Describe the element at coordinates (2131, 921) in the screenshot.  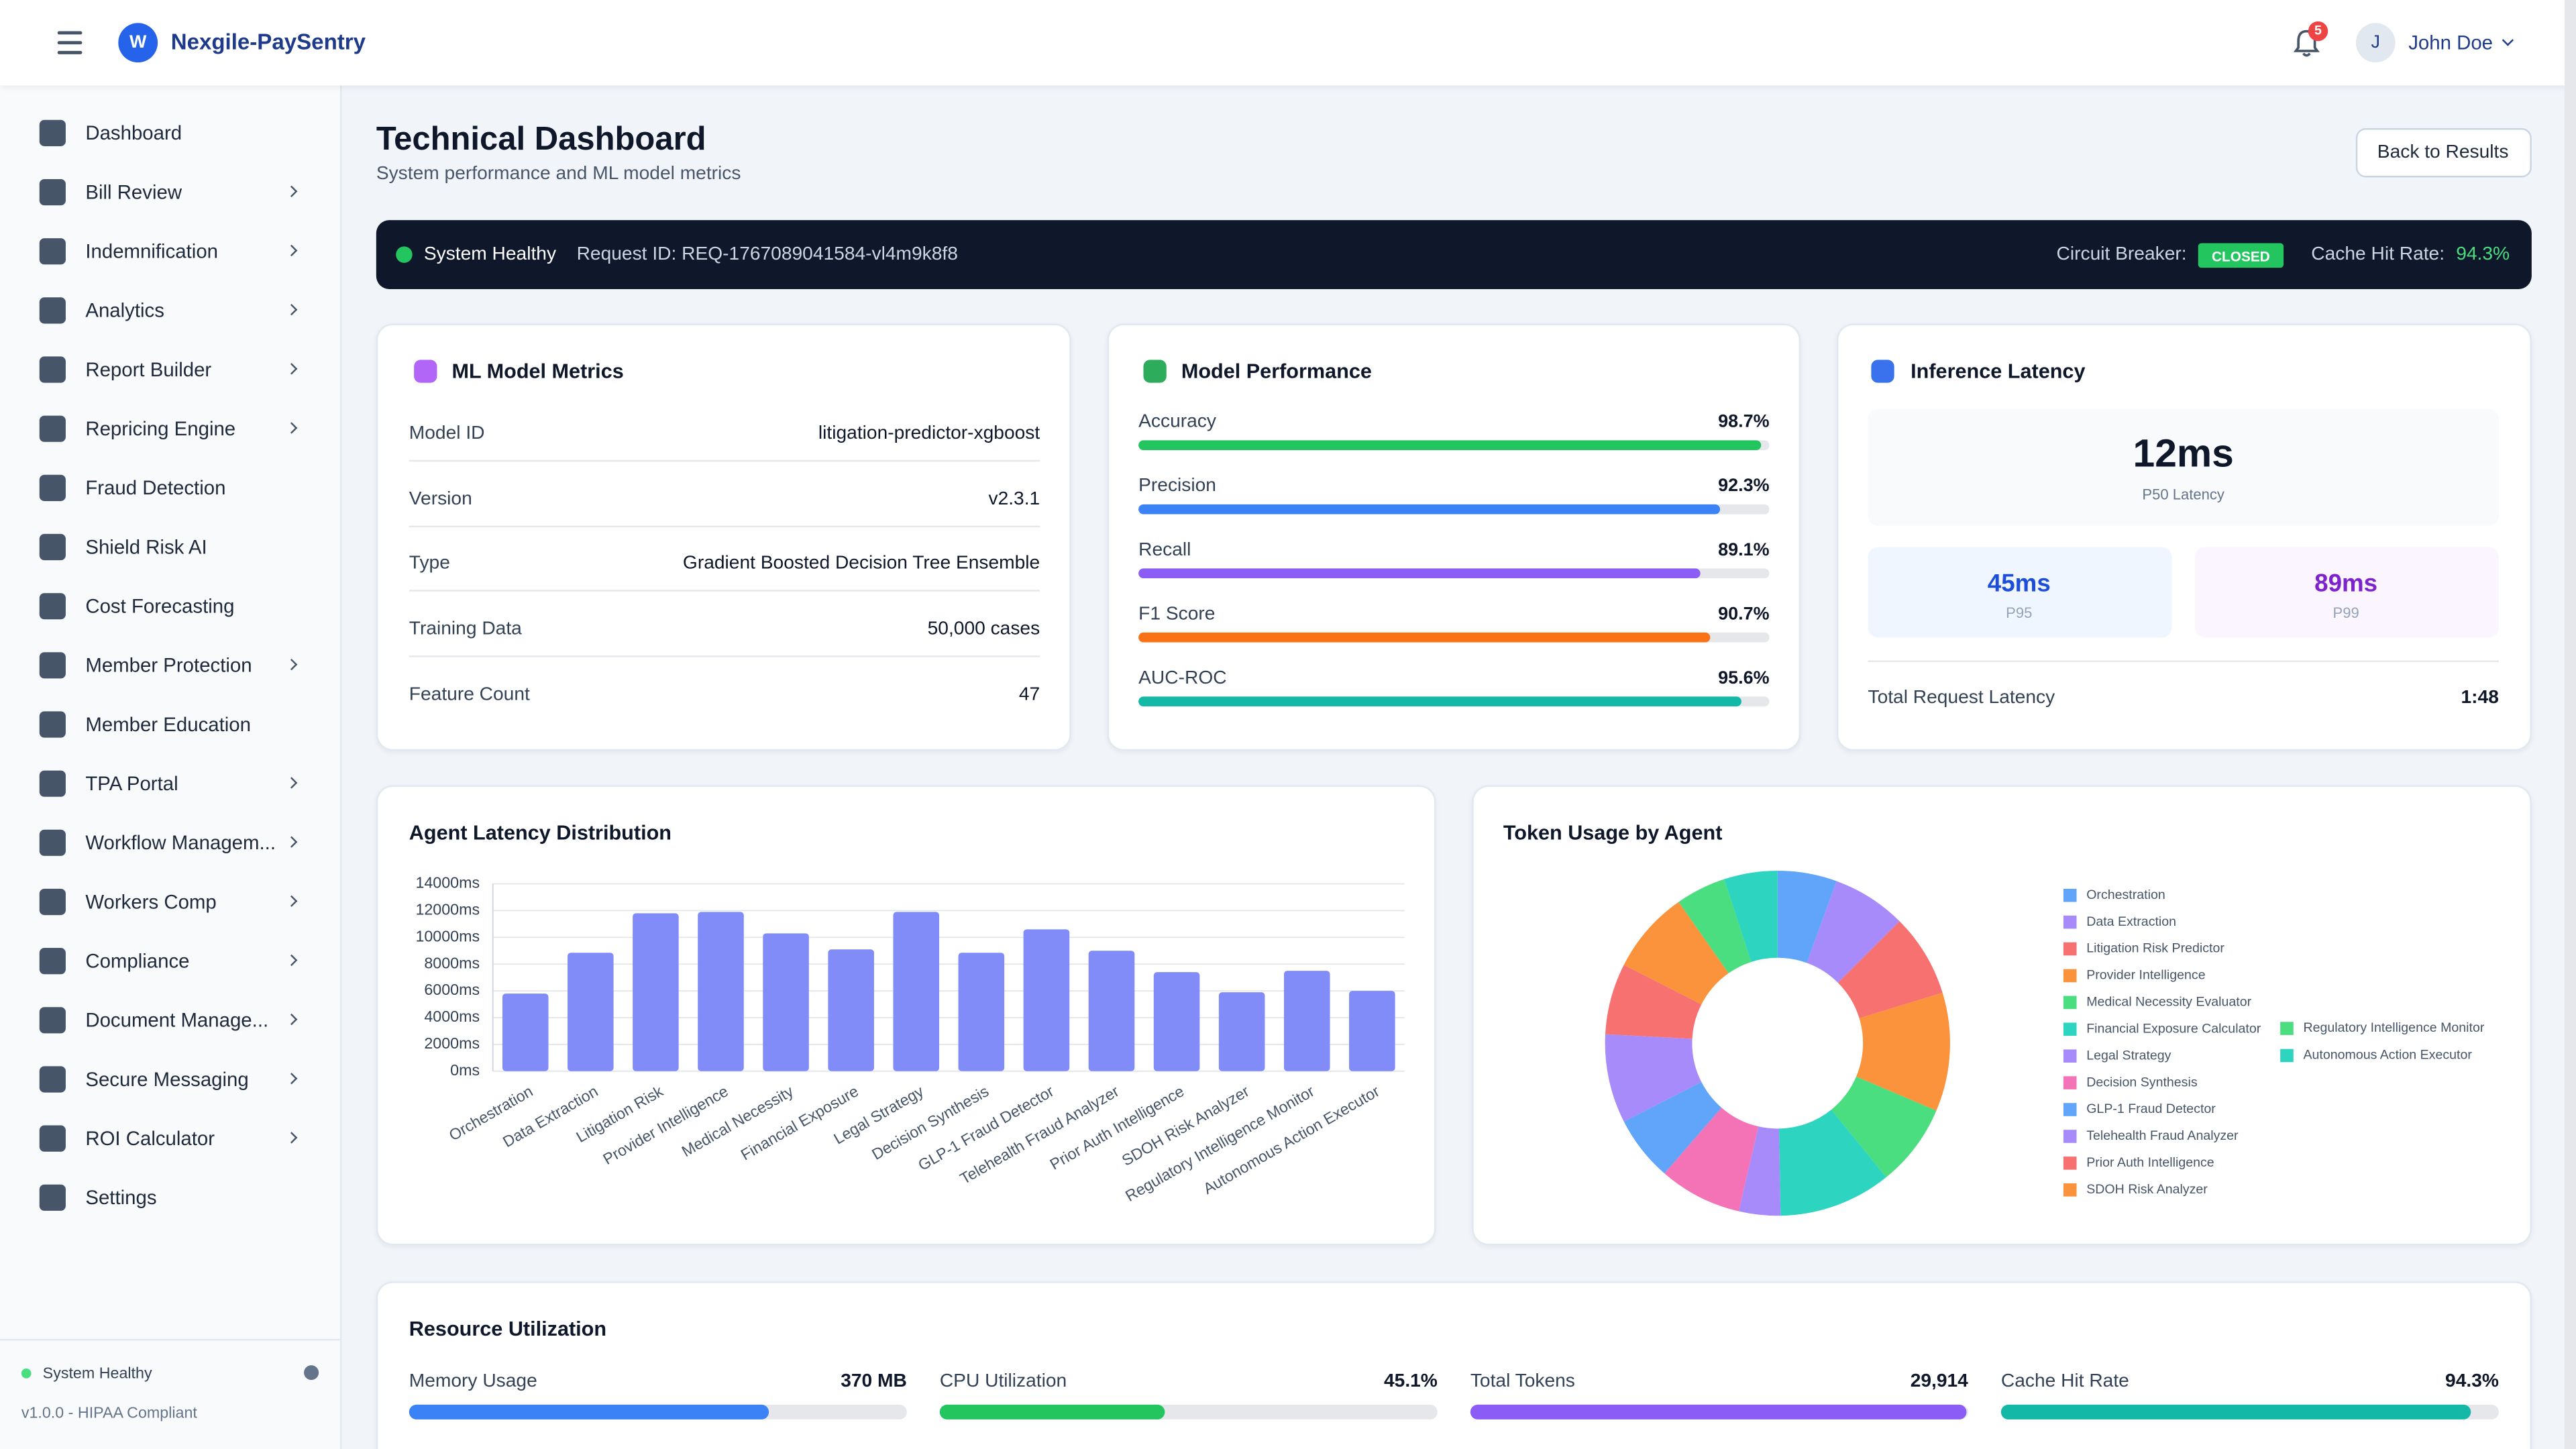
I see `legend-label: Data Extraction` at that location.